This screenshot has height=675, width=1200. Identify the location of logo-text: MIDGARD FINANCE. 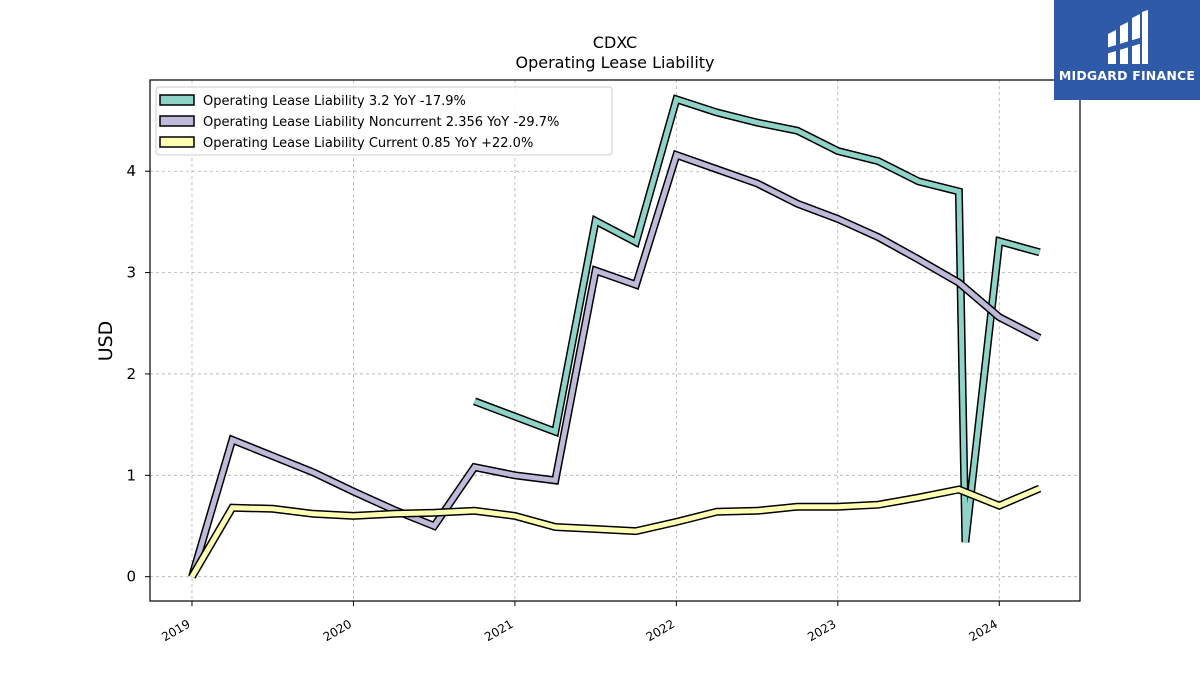
(1127, 75).